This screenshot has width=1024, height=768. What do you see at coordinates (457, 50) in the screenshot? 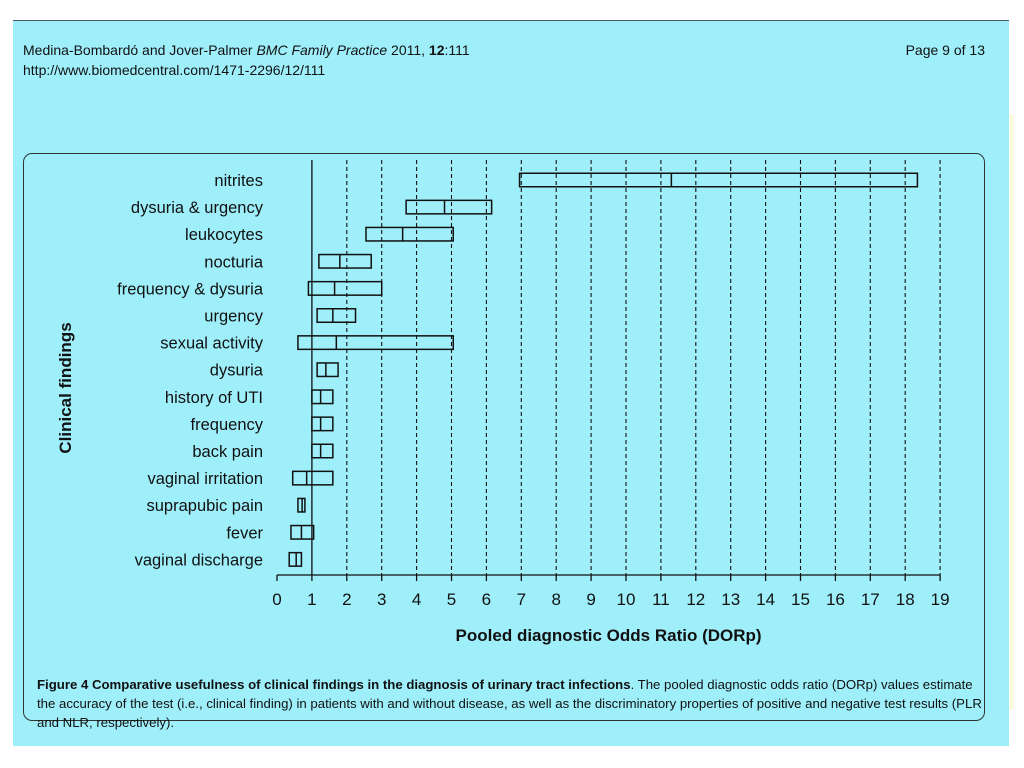
I see `citation-article: :111` at bounding box center [457, 50].